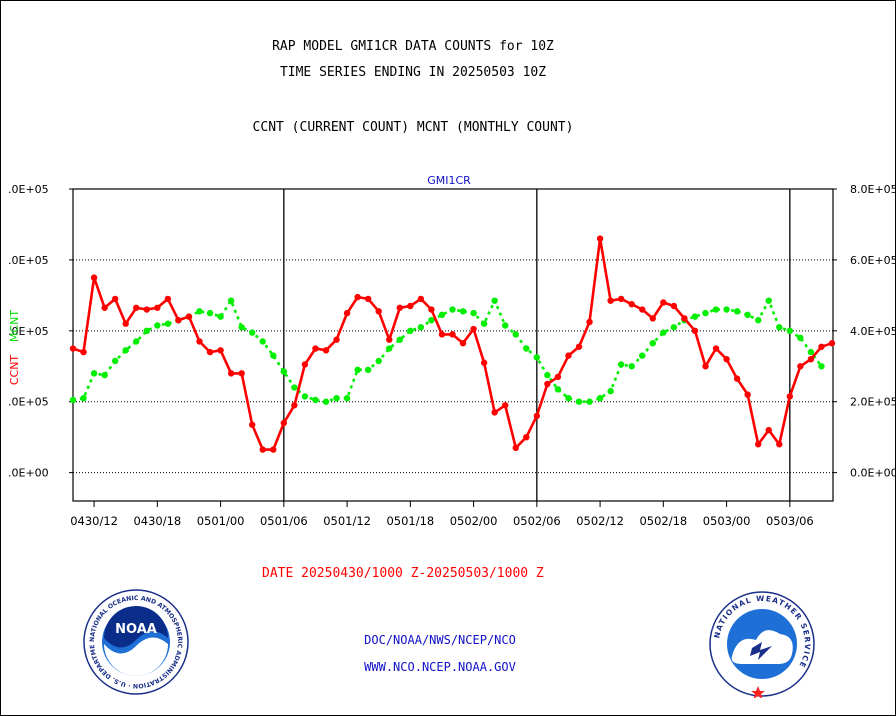 The image size is (896, 716). I want to click on y-axis-label-mcnt: MCNT, so click(14, 326).